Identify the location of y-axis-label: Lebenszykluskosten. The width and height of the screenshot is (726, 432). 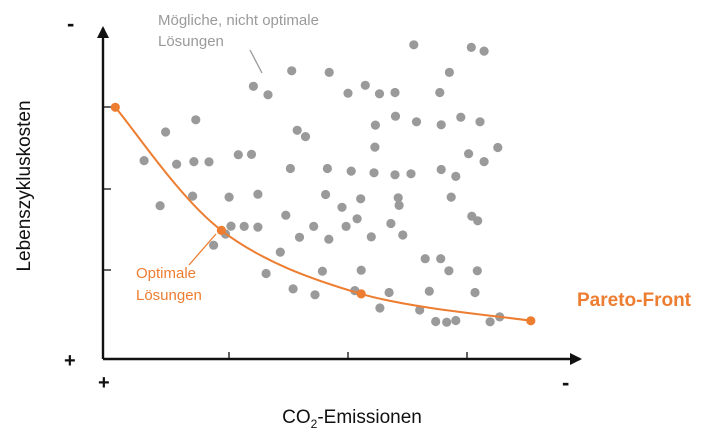
(24, 185).